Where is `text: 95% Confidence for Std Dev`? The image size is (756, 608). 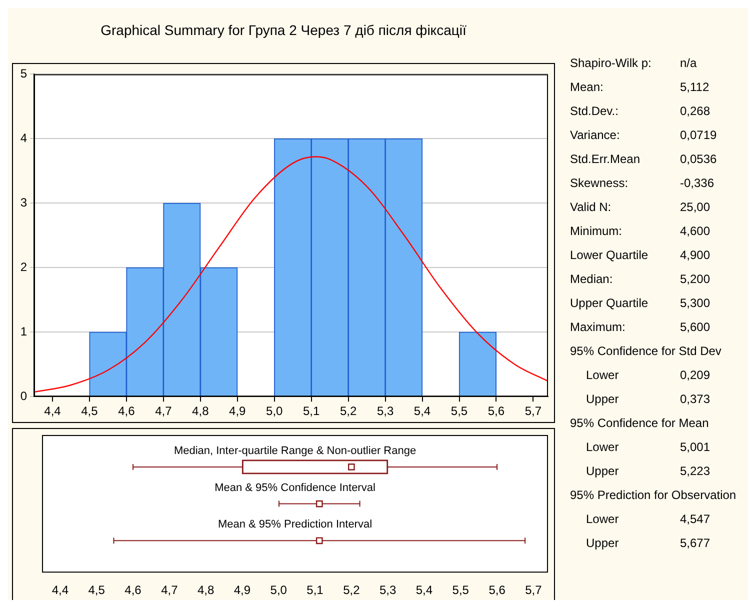 text: 95% Confidence for Std Dev is located at coordinates (646, 352).